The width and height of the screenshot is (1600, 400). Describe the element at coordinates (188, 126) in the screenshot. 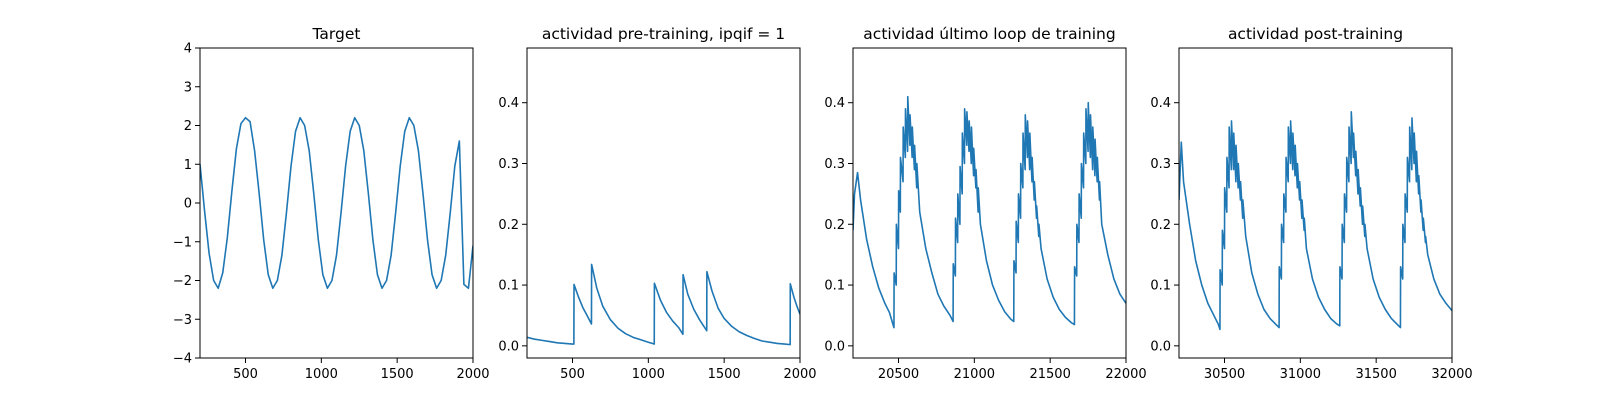

I see `y-tick-label: 2` at that location.